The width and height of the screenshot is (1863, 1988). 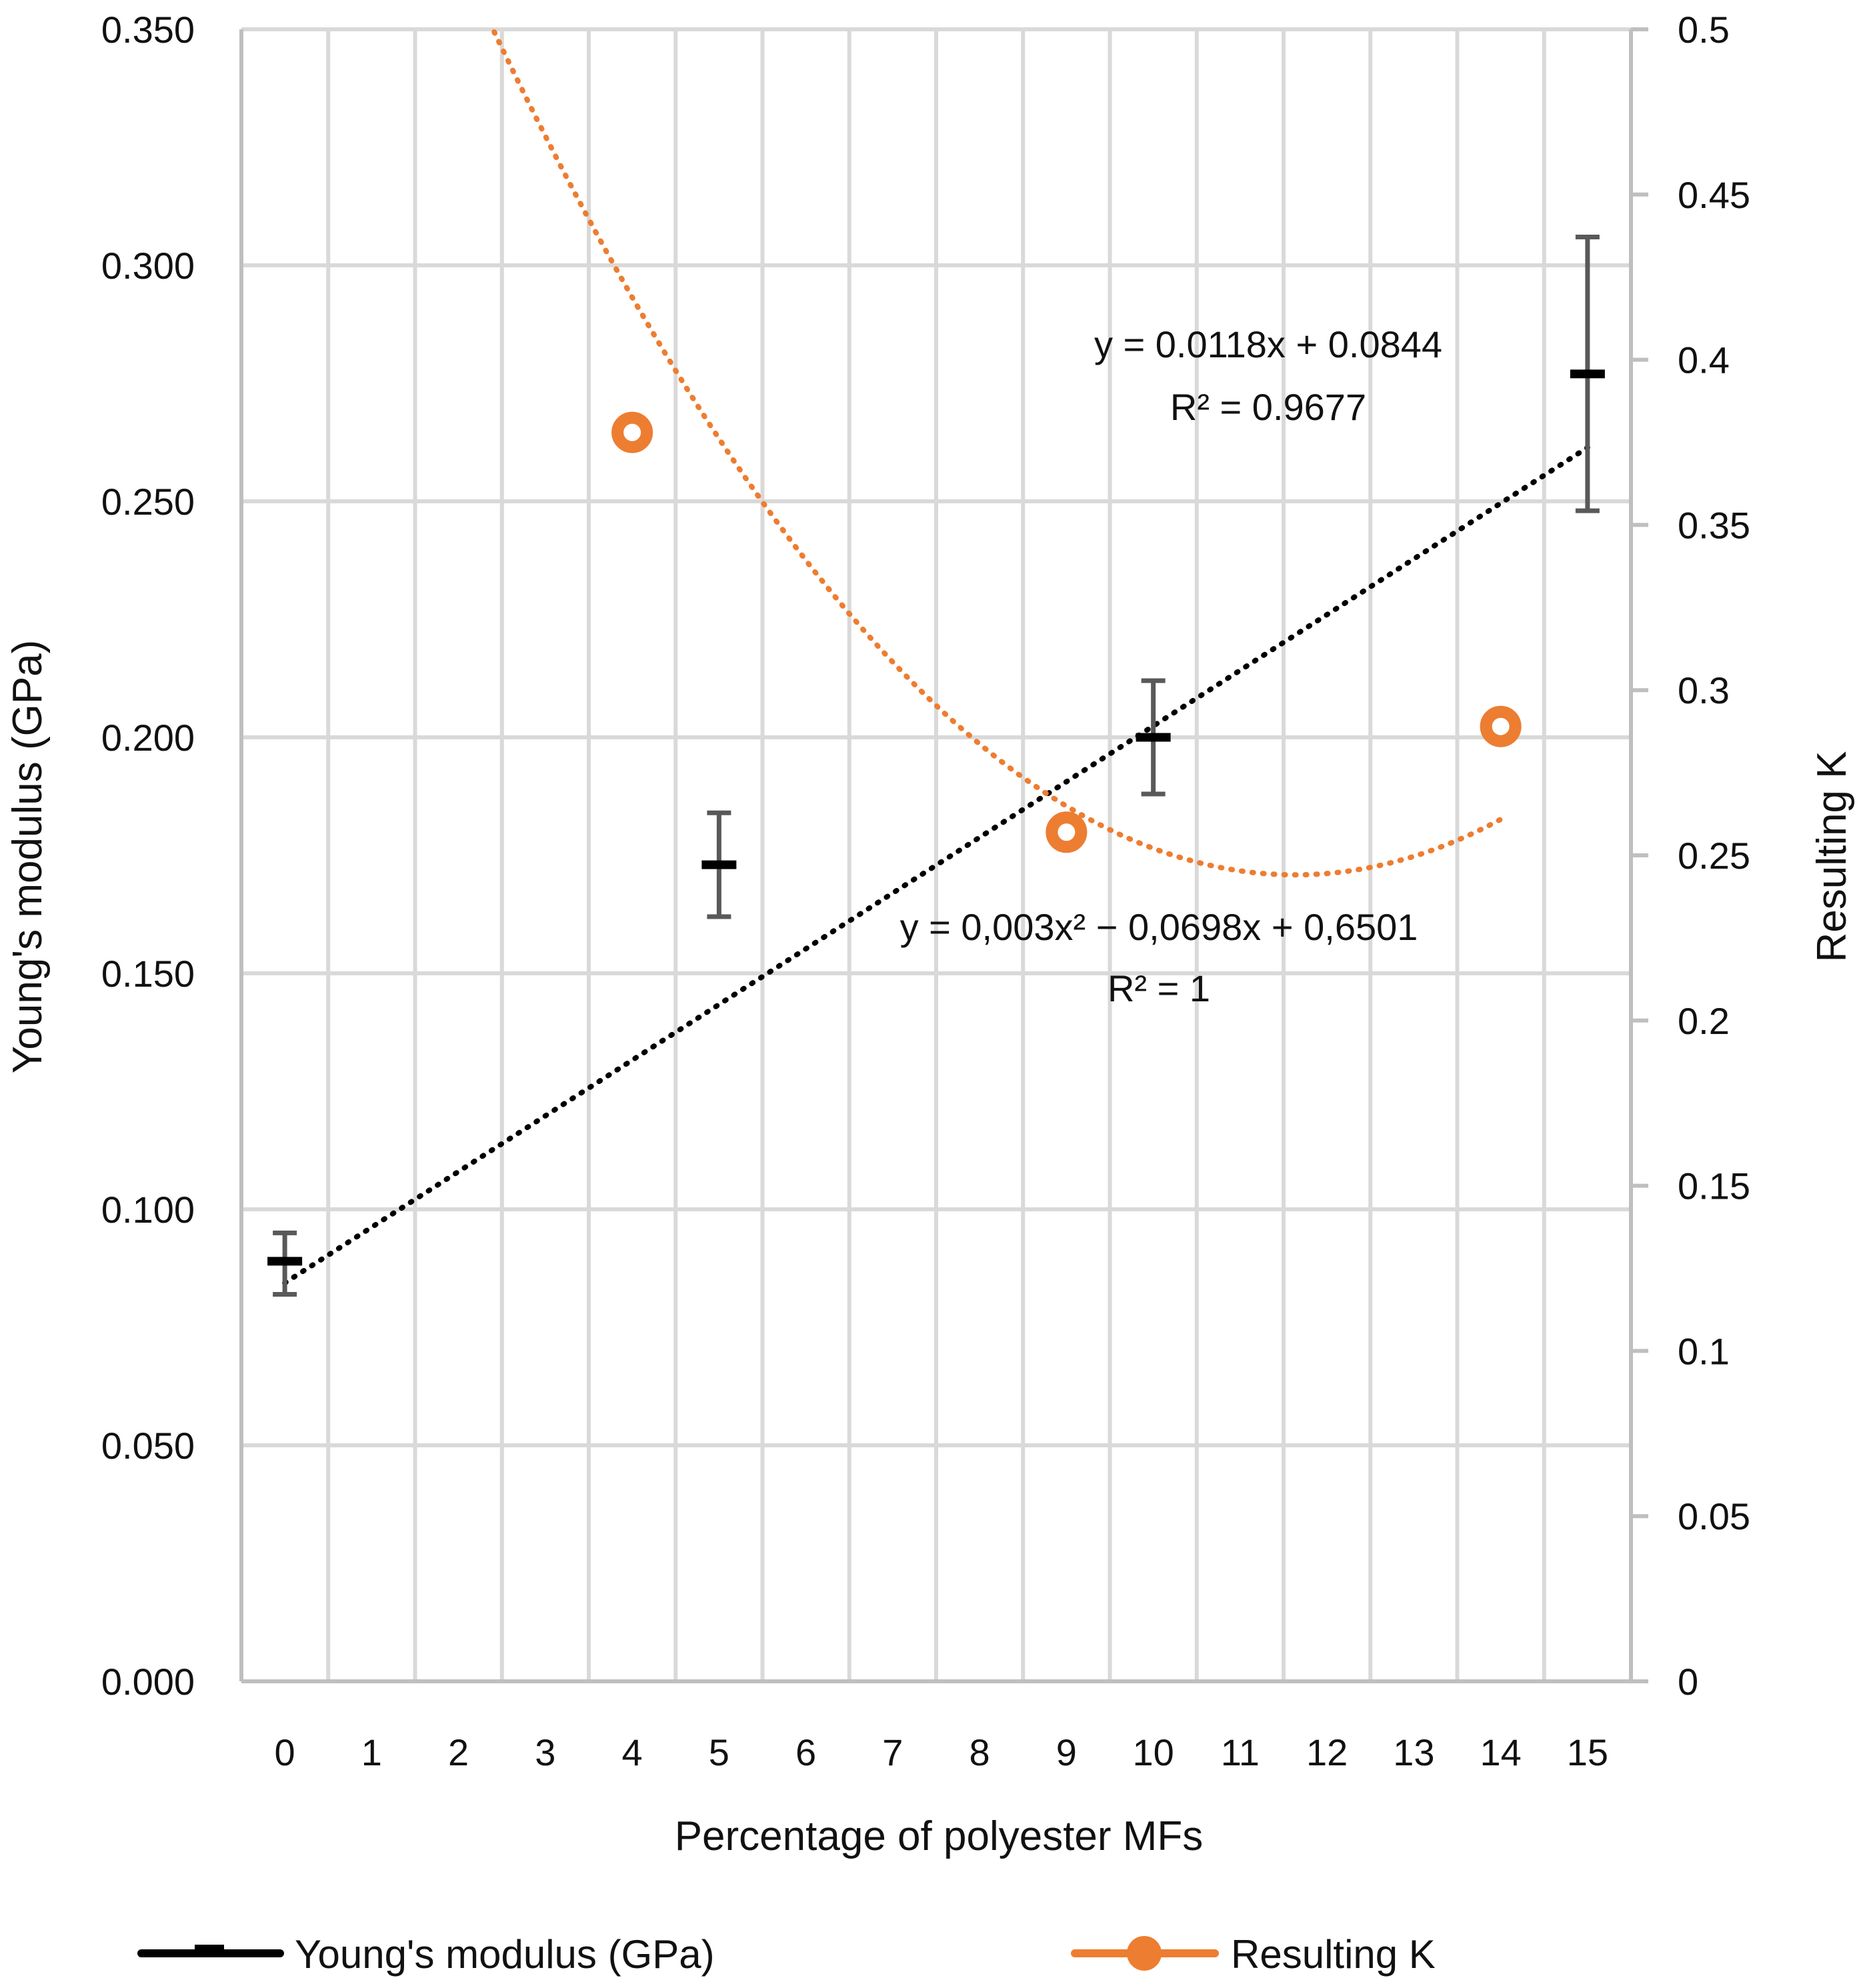 I want to click on y-tick-label: 0.050, so click(x=148, y=1446).